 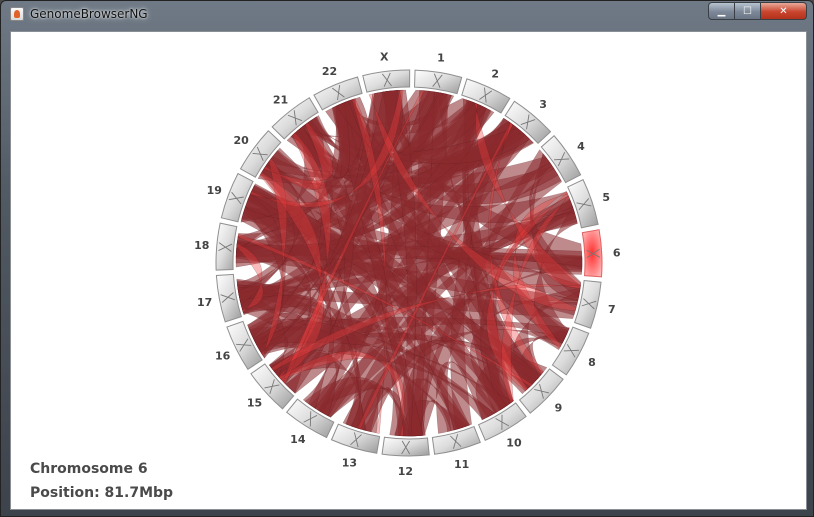 I want to click on chromosome-label-8: 8, so click(x=592, y=362).